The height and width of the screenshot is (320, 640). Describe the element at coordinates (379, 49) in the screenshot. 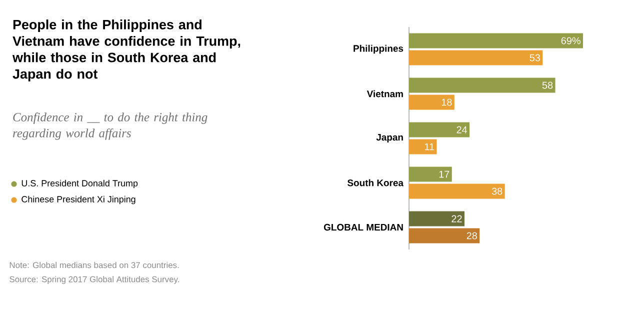

I see `y-tick-label: Philippines` at that location.